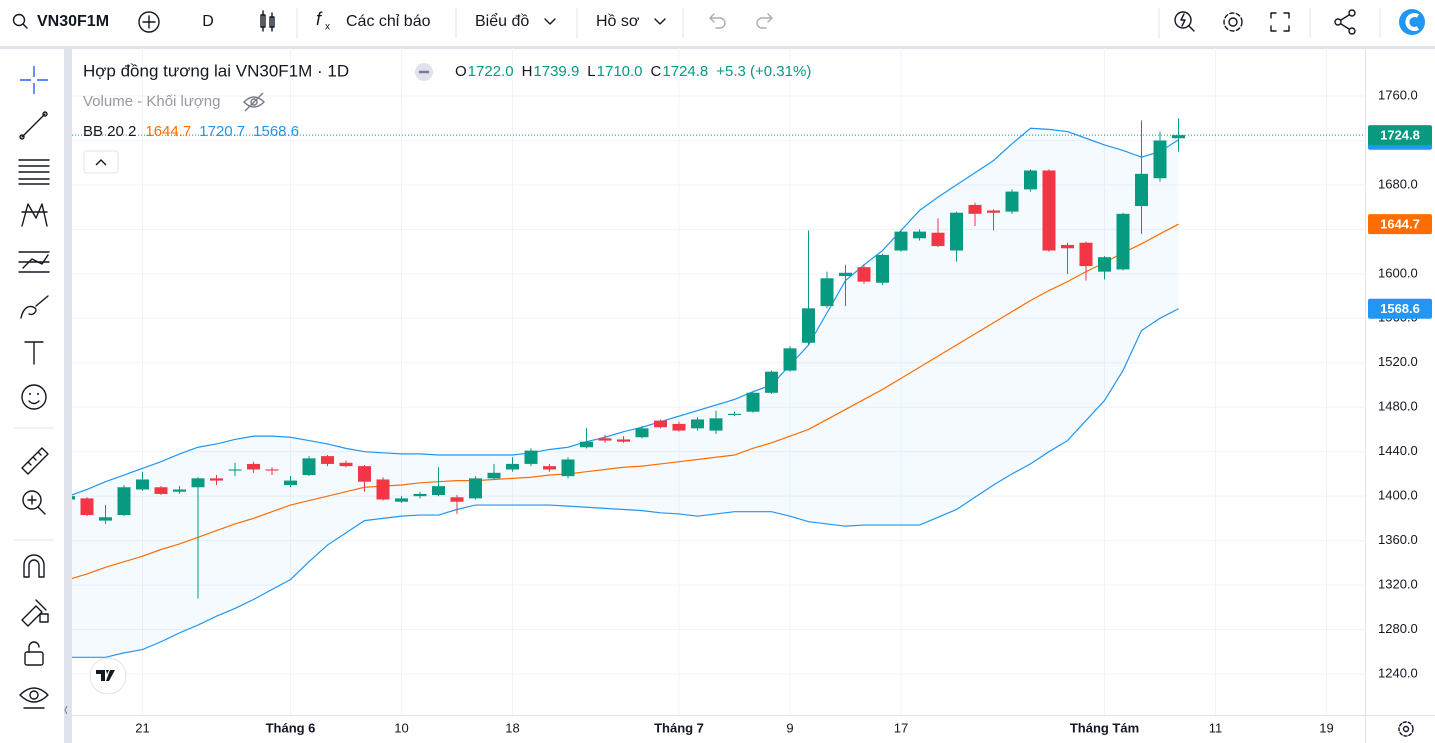 This screenshot has height=743, width=1435. Describe the element at coordinates (1326, 727) in the screenshot. I see `x-tick-label: 19` at that location.